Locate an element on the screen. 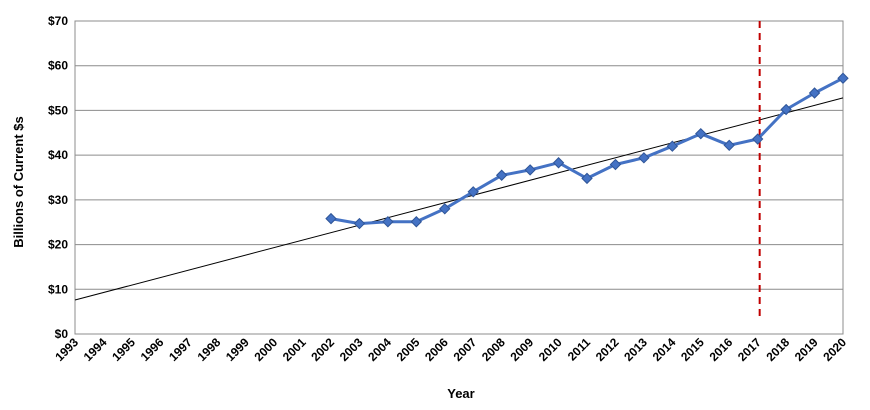 Image resolution: width=870 pixels, height=410 pixels. x-tick-label: 2008 is located at coordinates (493, 349).